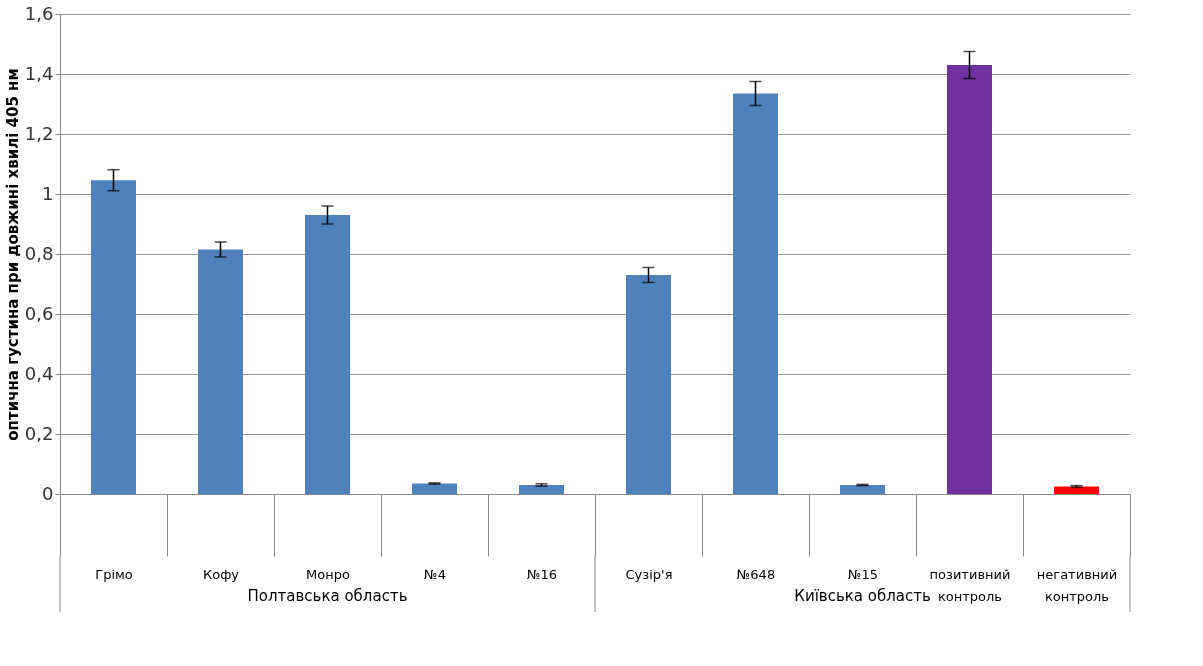  Describe the element at coordinates (328, 574) in the screenshot. I see `x-tick-label: Монро` at that location.